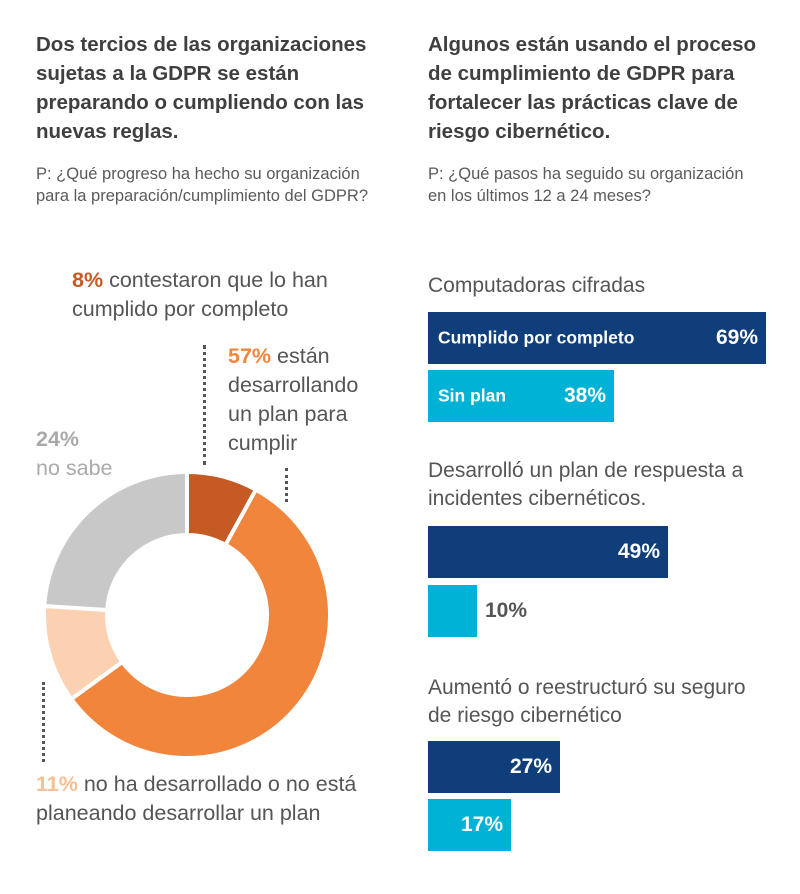 The image size is (800, 894). I want to click on leader-line-complete, so click(204, 405).